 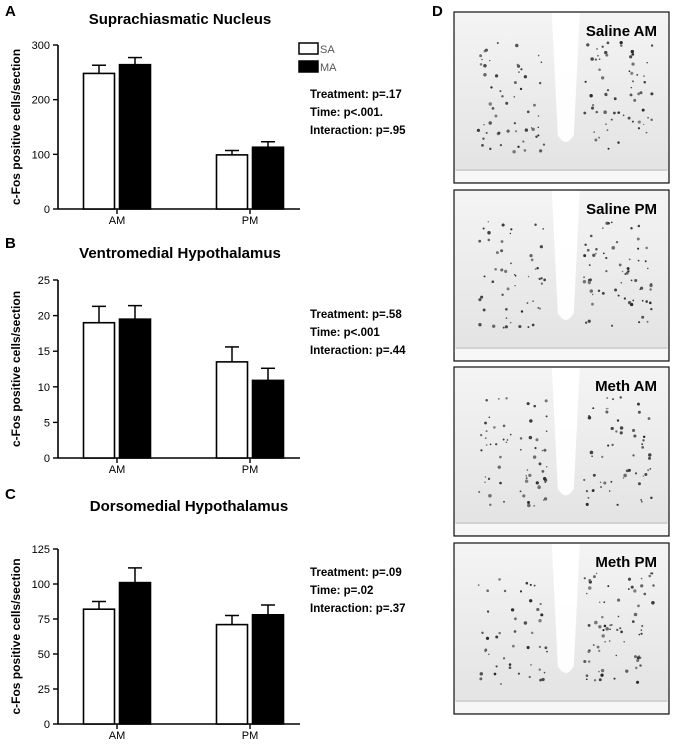 I want to click on stat-line: Treatment: p=.58, so click(x=356, y=315).